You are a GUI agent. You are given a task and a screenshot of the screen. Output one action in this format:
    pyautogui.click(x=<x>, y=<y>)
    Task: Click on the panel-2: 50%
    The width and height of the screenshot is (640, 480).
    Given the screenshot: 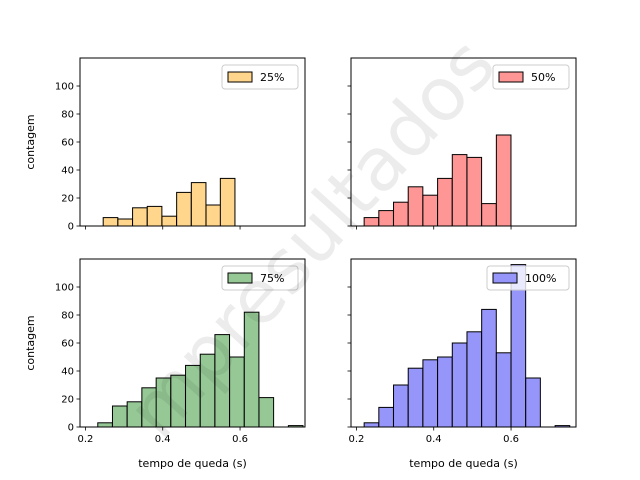 What is the action you would take?
    pyautogui.click(x=462, y=143)
    